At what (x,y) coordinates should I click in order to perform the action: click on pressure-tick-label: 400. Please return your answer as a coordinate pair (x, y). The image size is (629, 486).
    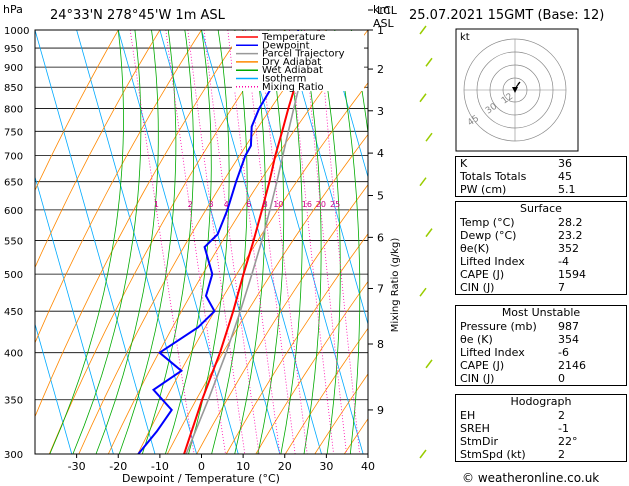
    Looking at the image, I should click on (13, 354).